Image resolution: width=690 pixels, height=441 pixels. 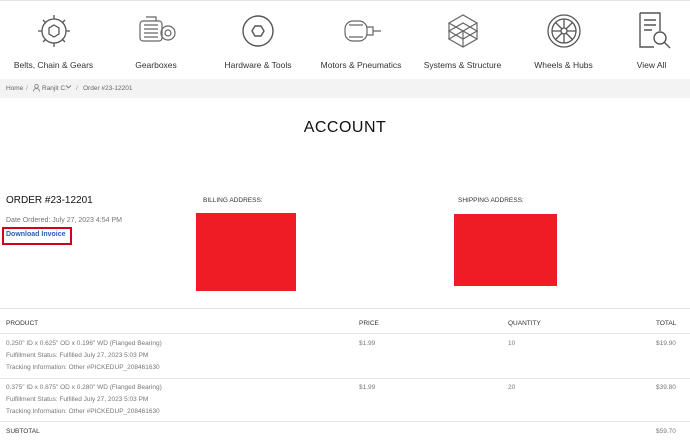 I want to click on breadcrumb: Home / Ranjit C. / Order #23-12201, so click(x=345, y=88).